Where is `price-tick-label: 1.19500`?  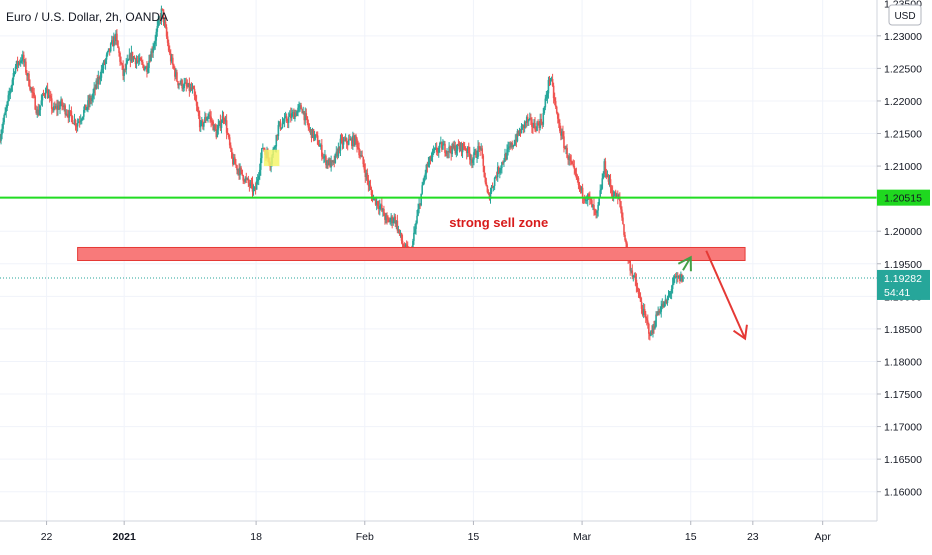
price-tick-label: 1.19500 is located at coordinates (903, 265).